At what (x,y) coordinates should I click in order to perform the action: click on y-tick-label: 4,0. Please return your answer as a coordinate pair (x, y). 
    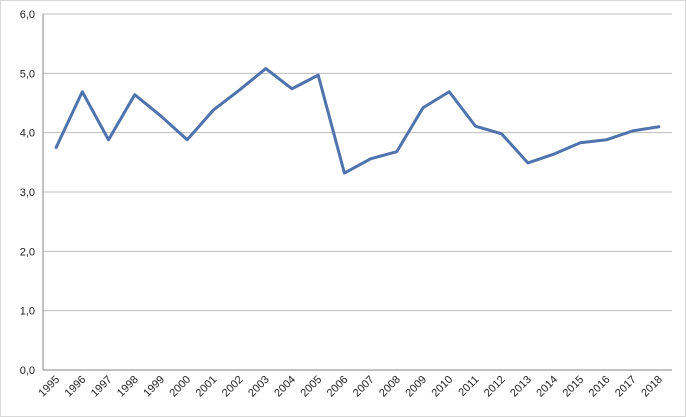
    Looking at the image, I should click on (27, 134).